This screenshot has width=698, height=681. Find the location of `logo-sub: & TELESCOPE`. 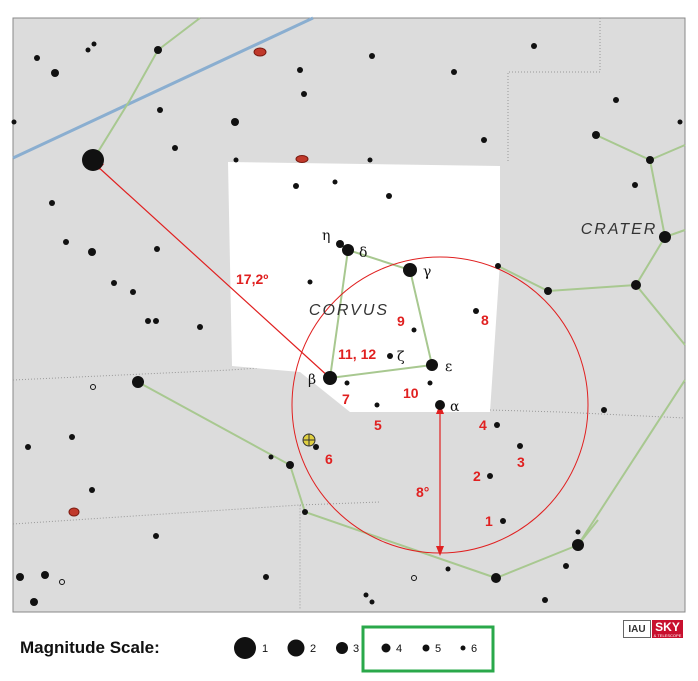

logo-sub: & TELESCOPE is located at coordinates (667, 635).